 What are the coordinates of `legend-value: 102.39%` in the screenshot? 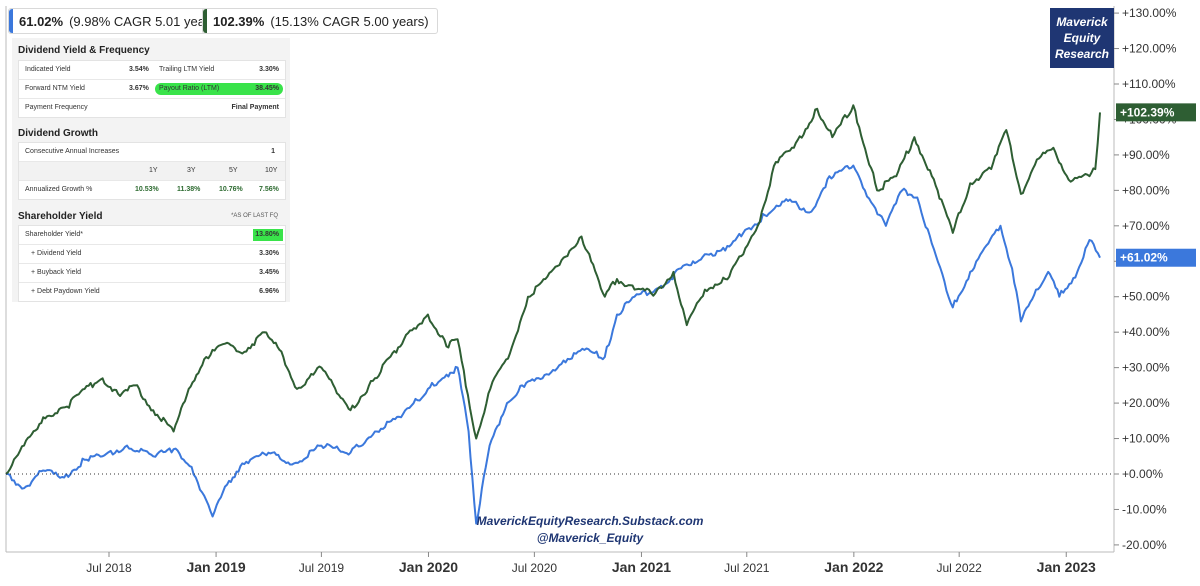 It's located at (239, 21).